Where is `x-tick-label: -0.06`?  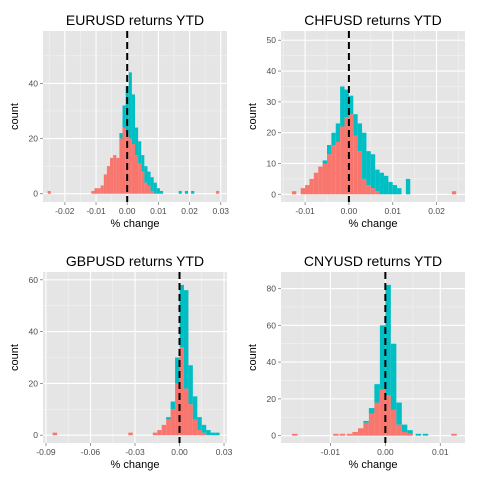
x-tick-label: -0.06 is located at coordinates (91, 452).